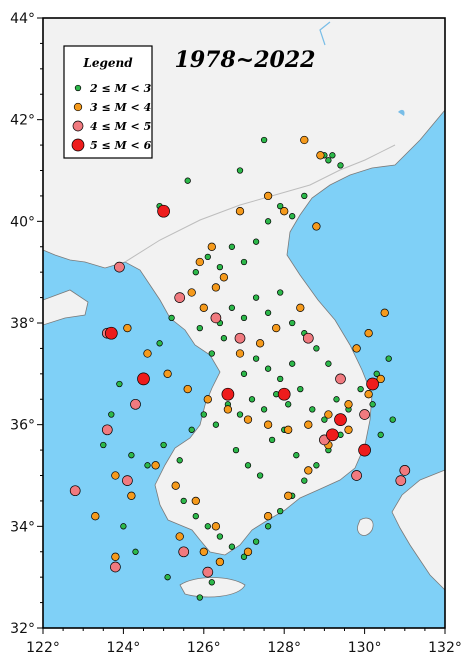  What do you see at coordinates (120, 88) in the screenshot?
I see `legend-label: 2 ≤ M < 3` at bounding box center [120, 88].